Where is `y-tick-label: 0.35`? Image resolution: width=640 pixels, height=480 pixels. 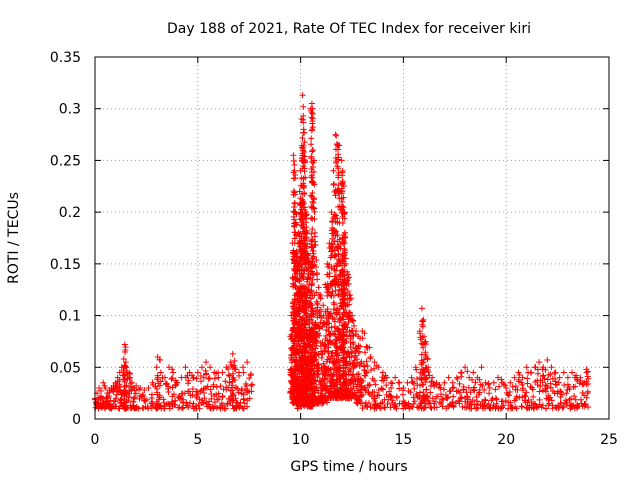 y-tick-label: 0.35 is located at coordinates (65, 58).